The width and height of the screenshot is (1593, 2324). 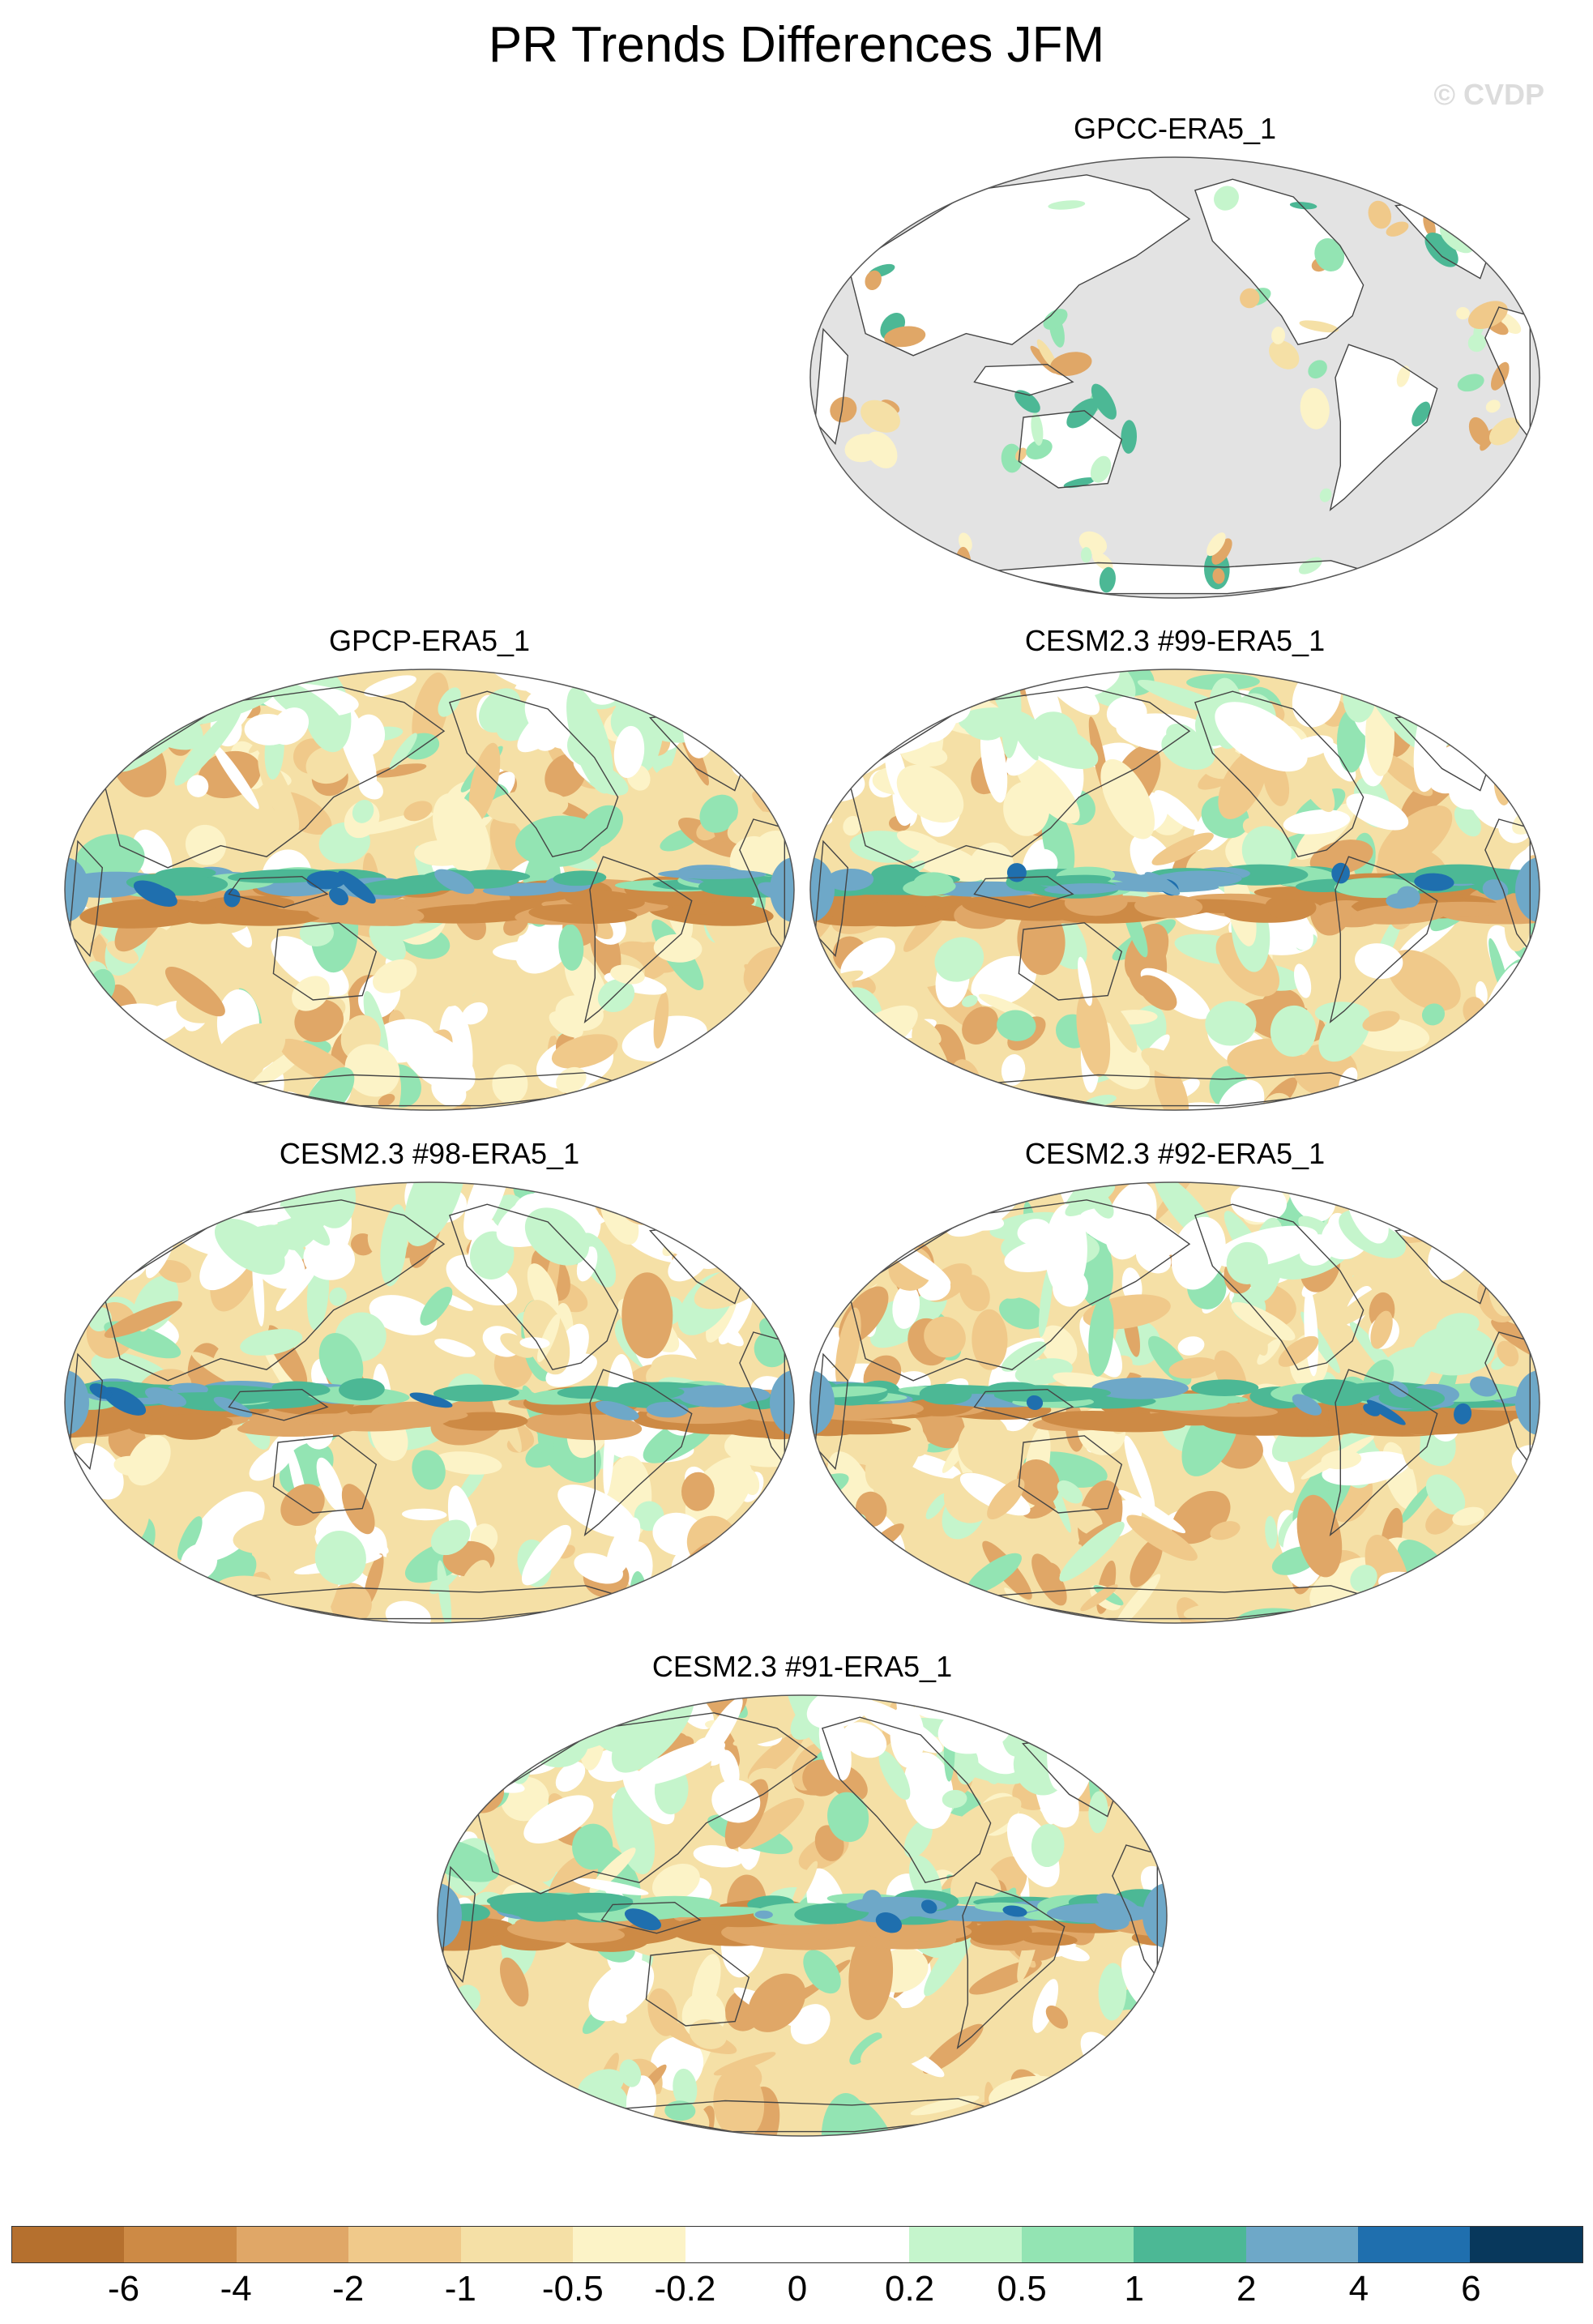 What do you see at coordinates (429, 640) in the screenshot?
I see `panel-title: GPCP-ERA5_1` at bounding box center [429, 640].